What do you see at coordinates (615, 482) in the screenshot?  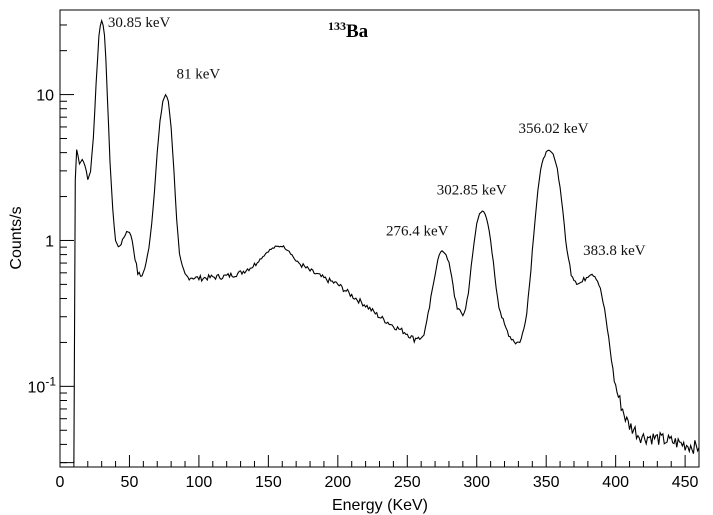 I see `x-tick-label: 400` at bounding box center [615, 482].